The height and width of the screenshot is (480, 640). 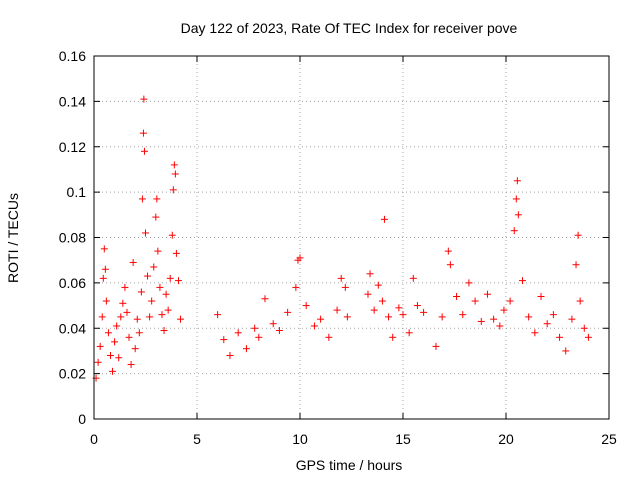 What do you see at coordinates (506, 439) in the screenshot?
I see `x-tick-label: 20` at bounding box center [506, 439].